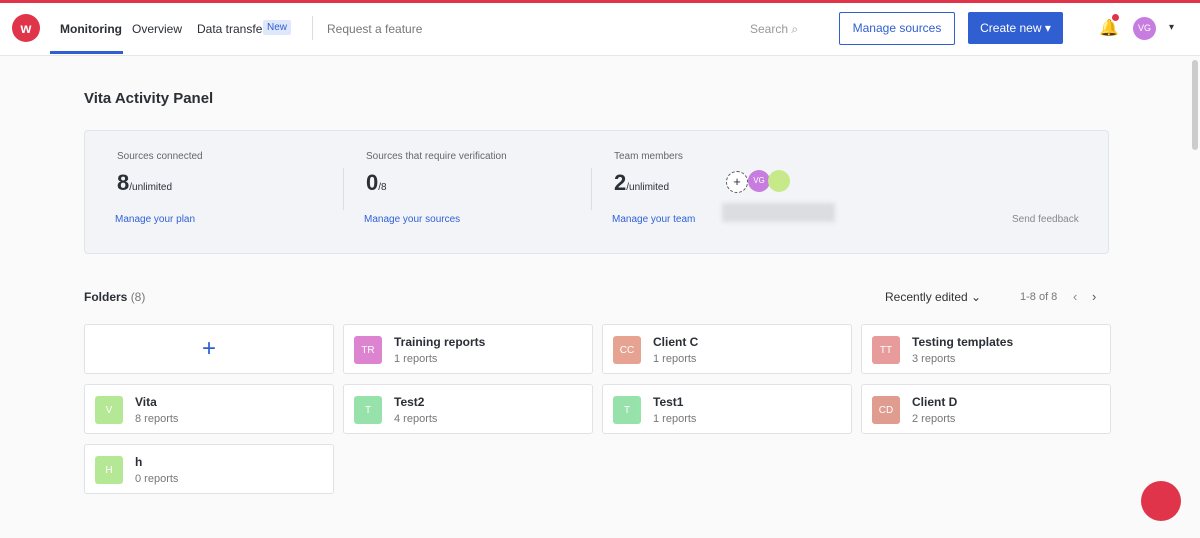 The height and width of the screenshot is (538, 1200). I want to click on stat-label: Sources connected, so click(160, 156).